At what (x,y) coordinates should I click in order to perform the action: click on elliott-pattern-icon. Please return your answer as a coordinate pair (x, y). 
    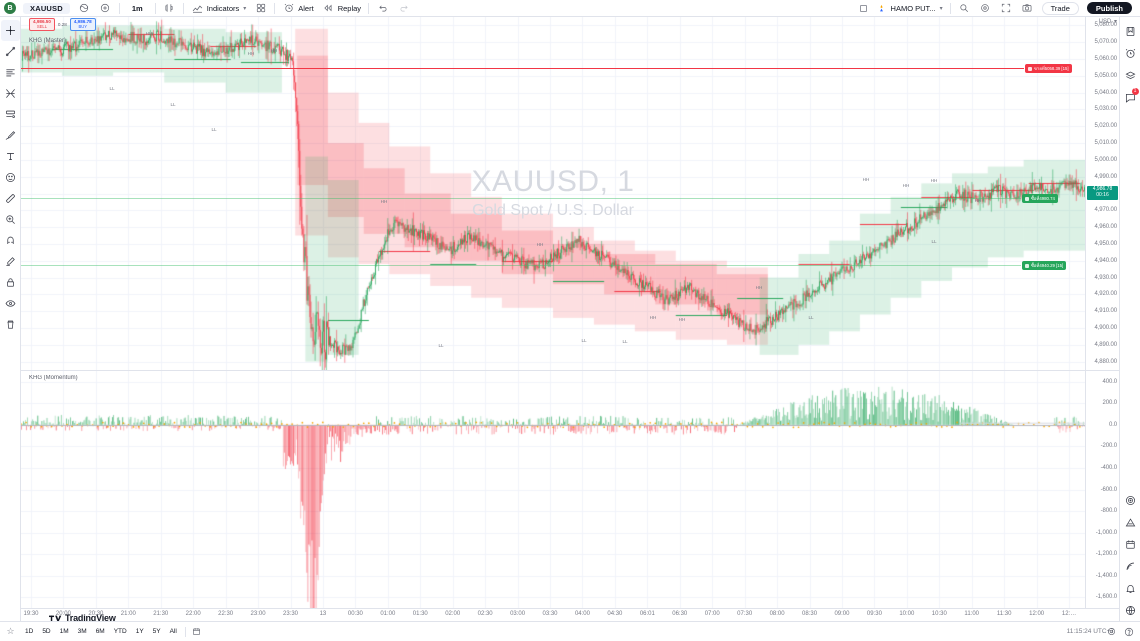
    Looking at the image, I should click on (10, 114).